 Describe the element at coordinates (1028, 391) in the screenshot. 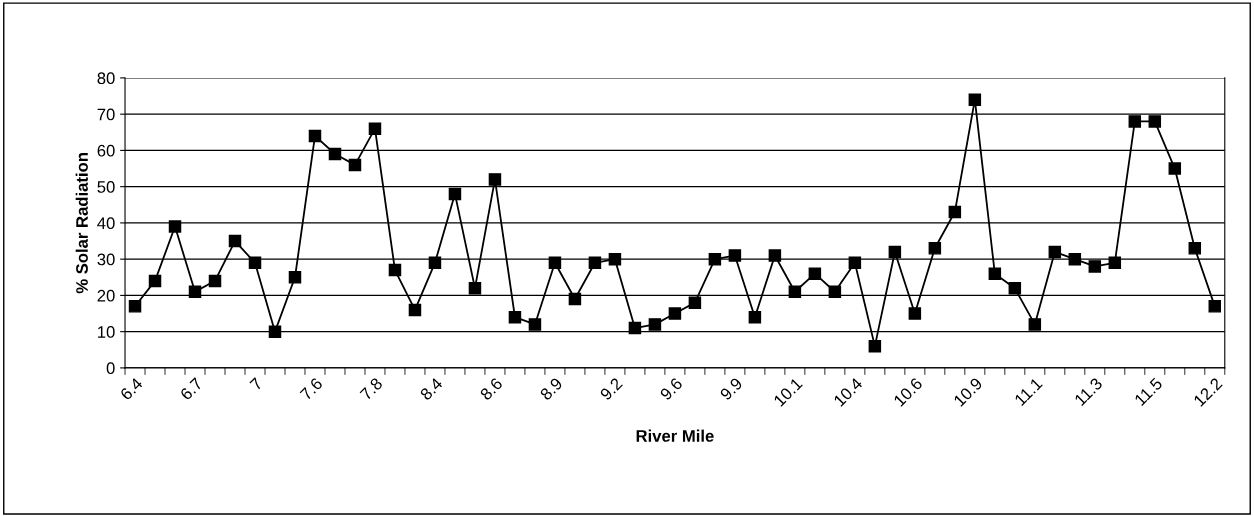

I see `x-tick-label: 11.1` at that location.